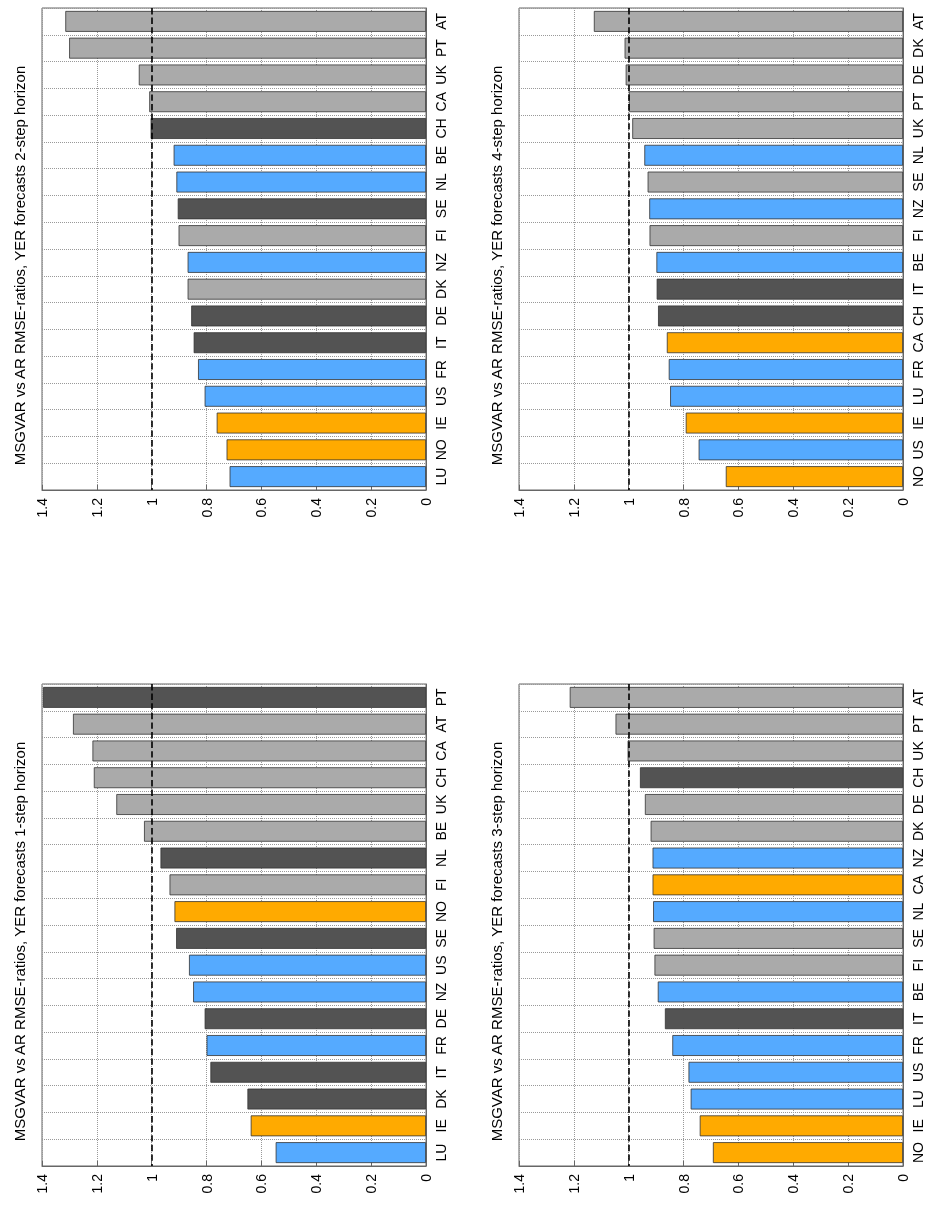 This screenshot has height=1206, width=937. What do you see at coordinates (918, 1126) in the screenshot?
I see `y-tick-label: IE` at bounding box center [918, 1126].